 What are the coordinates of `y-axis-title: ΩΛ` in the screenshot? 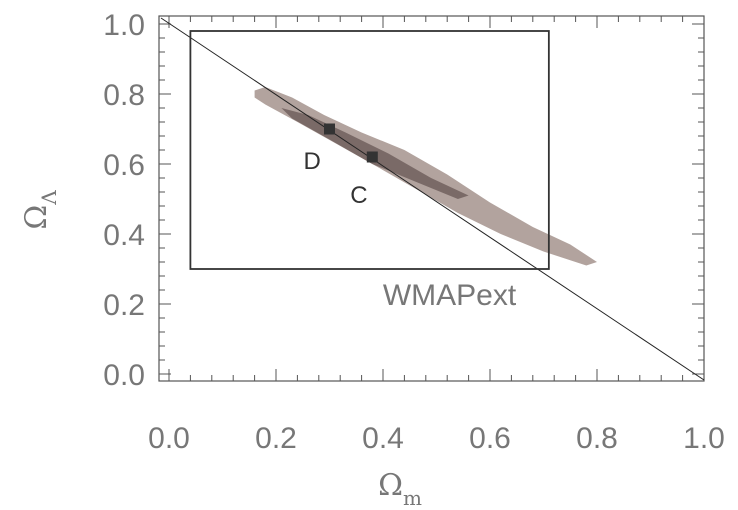 It's located at (40, 210).